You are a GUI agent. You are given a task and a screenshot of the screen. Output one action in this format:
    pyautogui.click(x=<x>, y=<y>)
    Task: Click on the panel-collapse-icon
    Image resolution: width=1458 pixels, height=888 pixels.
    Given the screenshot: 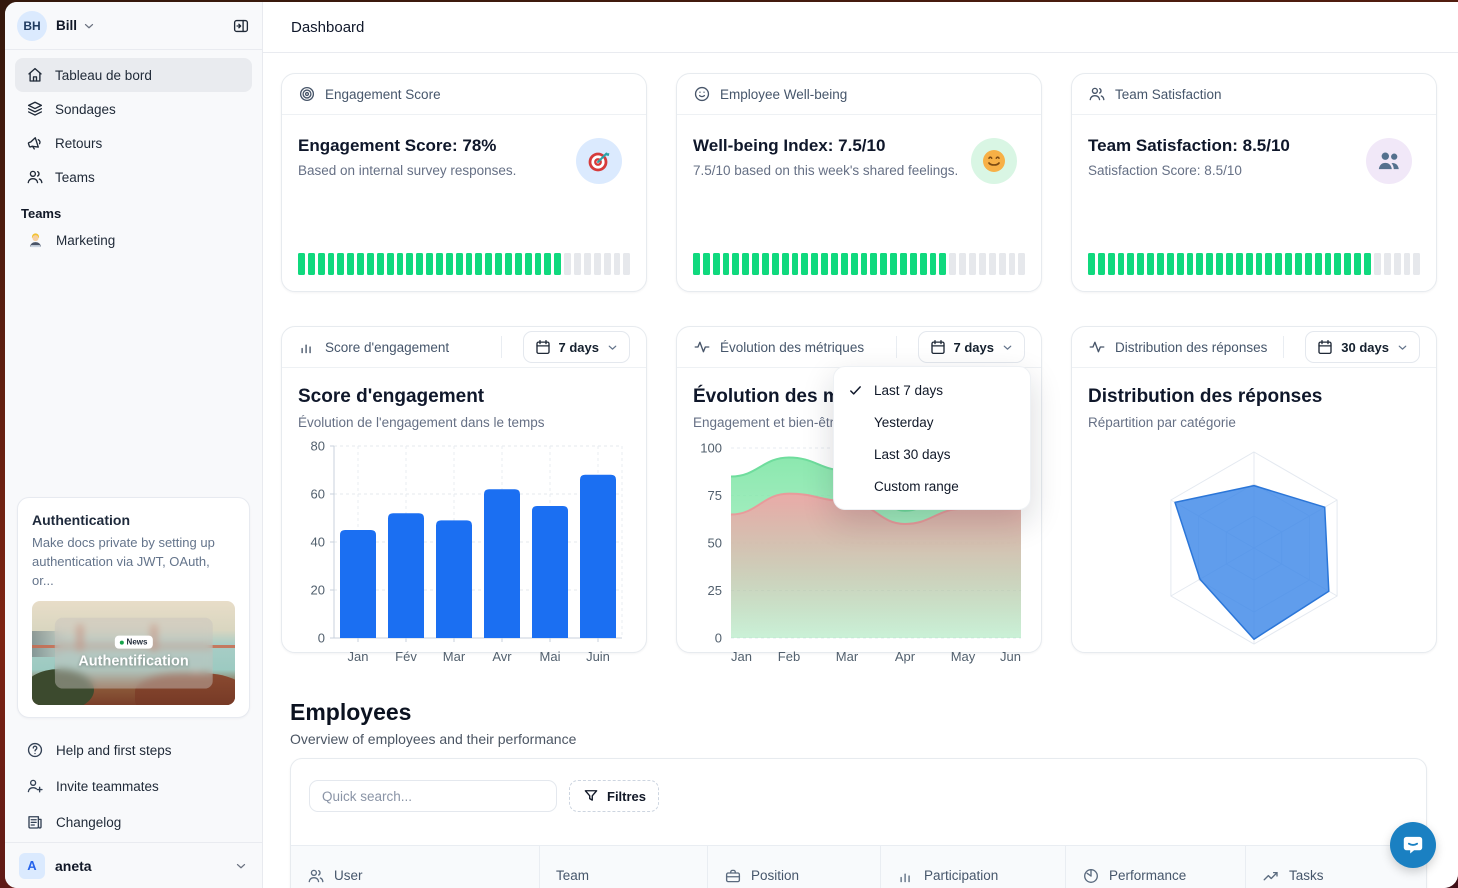 What is the action you would take?
    pyautogui.click(x=241, y=26)
    